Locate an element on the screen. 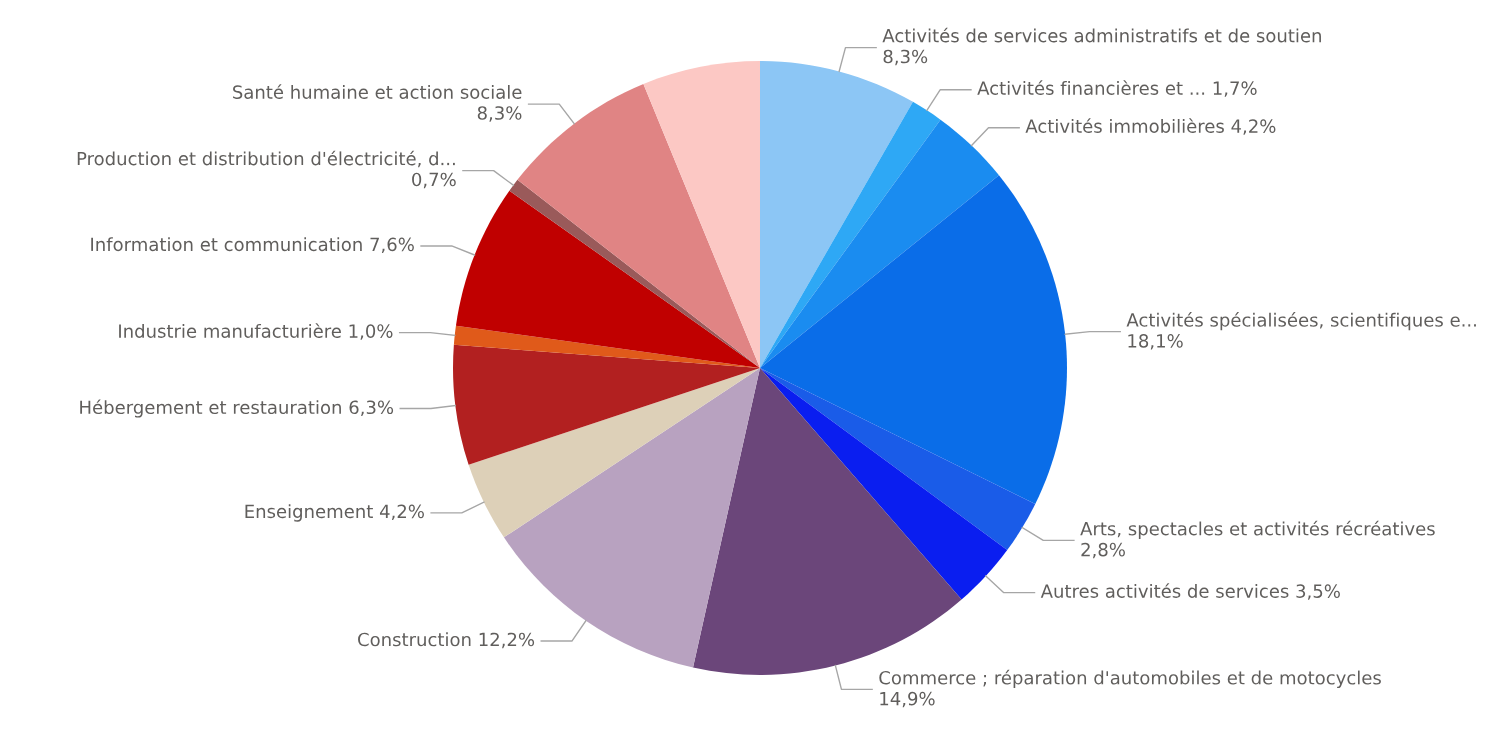  slice-label: Activités de services administratifs et de soutien is located at coordinates (1101, 35).